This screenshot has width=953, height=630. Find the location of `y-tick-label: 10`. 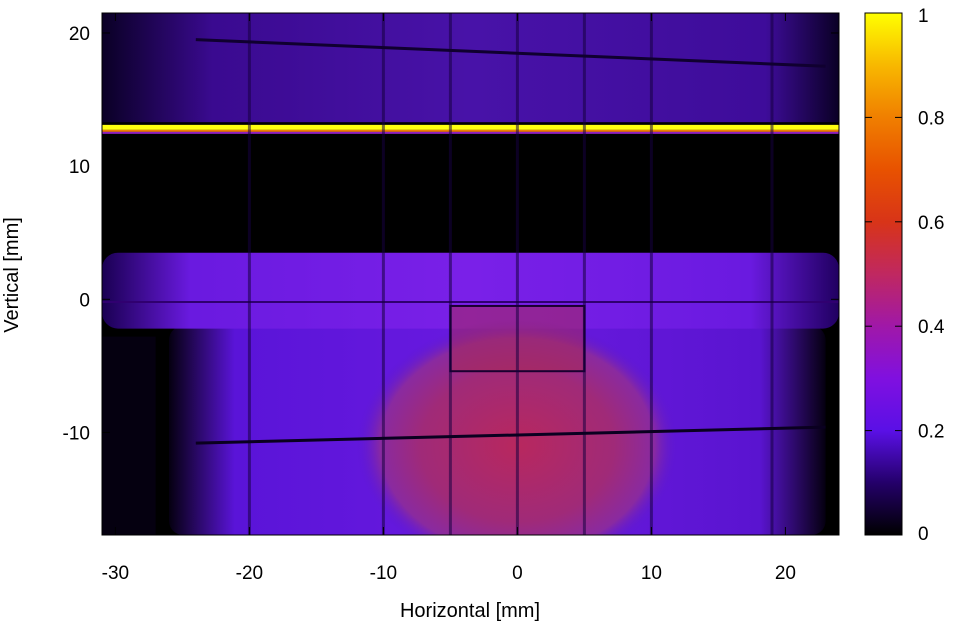

y-tick-label: 10 is located at coordinates (79, 167).